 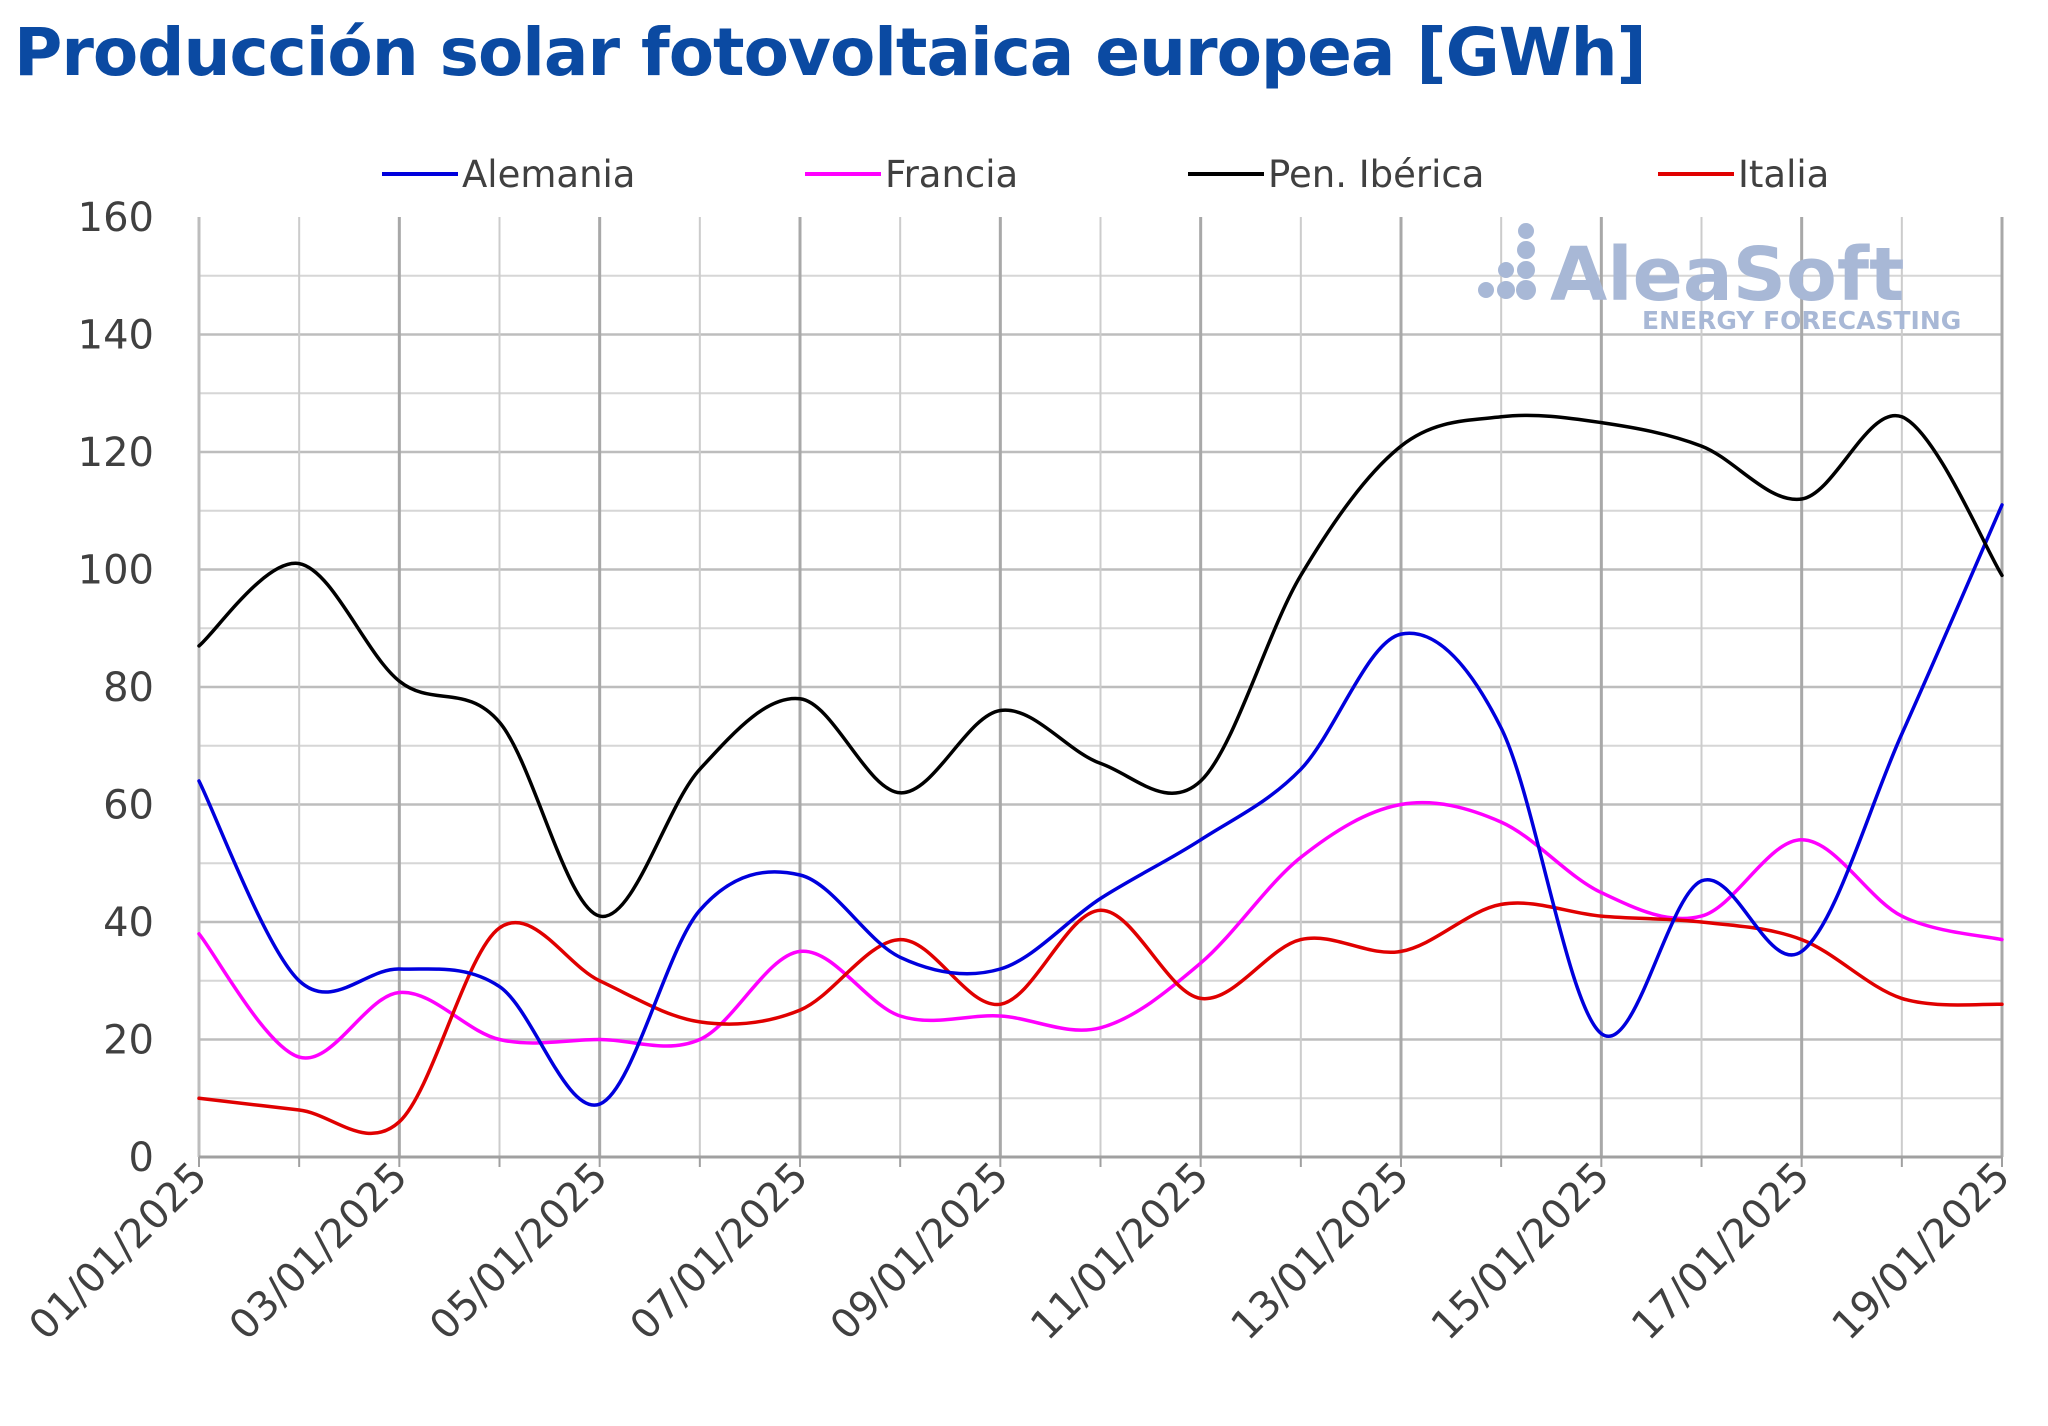 What do you see at coordinates (128, 688) in the screenshot?
I see `y-tick-label: 80` at bounding box center [128, 688].